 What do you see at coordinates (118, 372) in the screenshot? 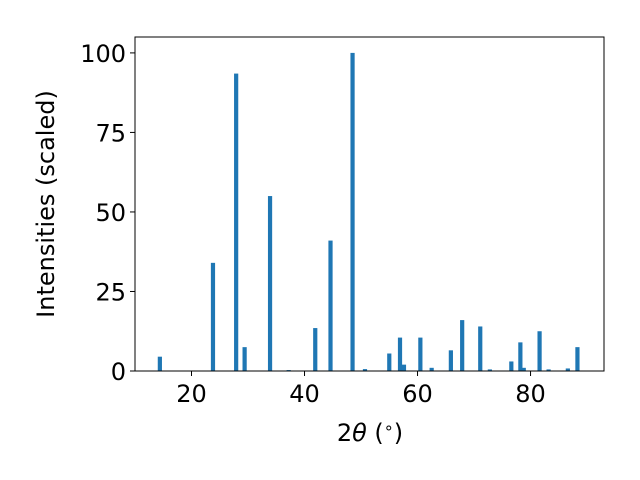
I see `y-tick-label: 0` at bounding box center [118, 372].